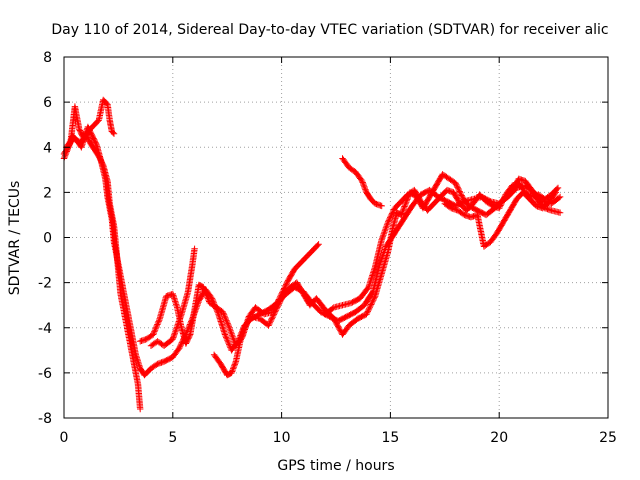 The image size is (640, 480). Describe the element at coordinates (47, 193) in the screenshot. I see `y-tick-label: 2` at that location.